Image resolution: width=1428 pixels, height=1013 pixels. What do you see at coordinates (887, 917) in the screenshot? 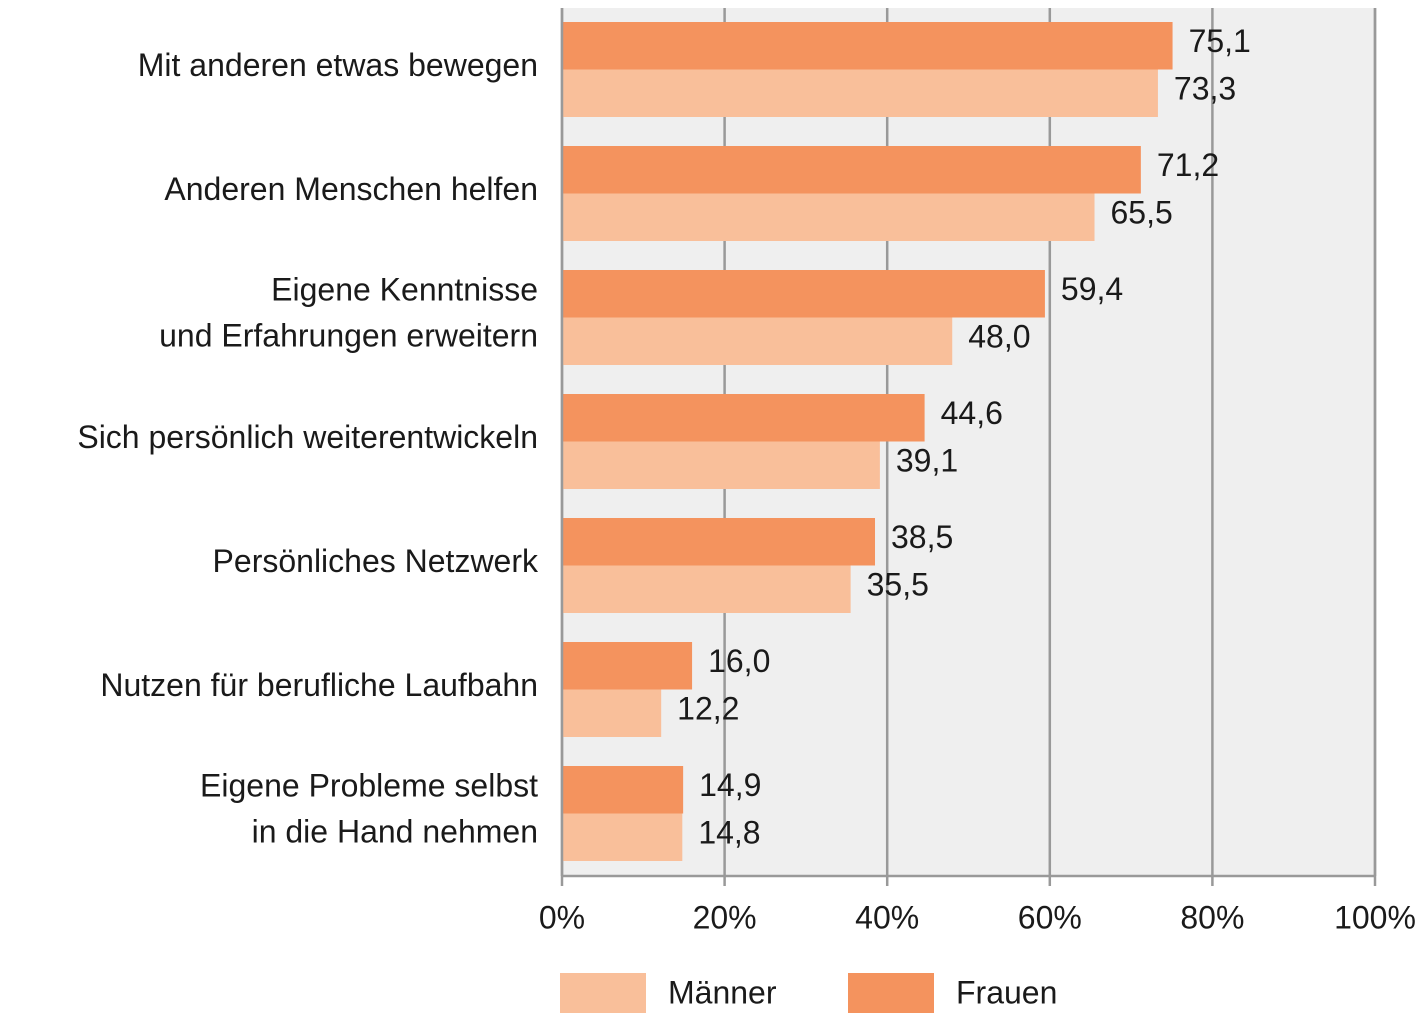
I see `x-tick-label: 40%` at bounding box center [887, 917].